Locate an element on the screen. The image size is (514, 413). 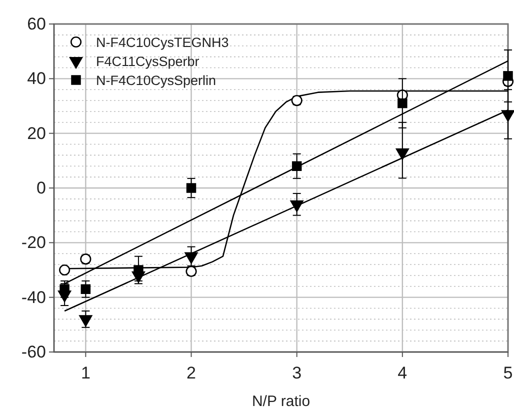
y-tick-label: 0 is located at coordinates (41, 188).